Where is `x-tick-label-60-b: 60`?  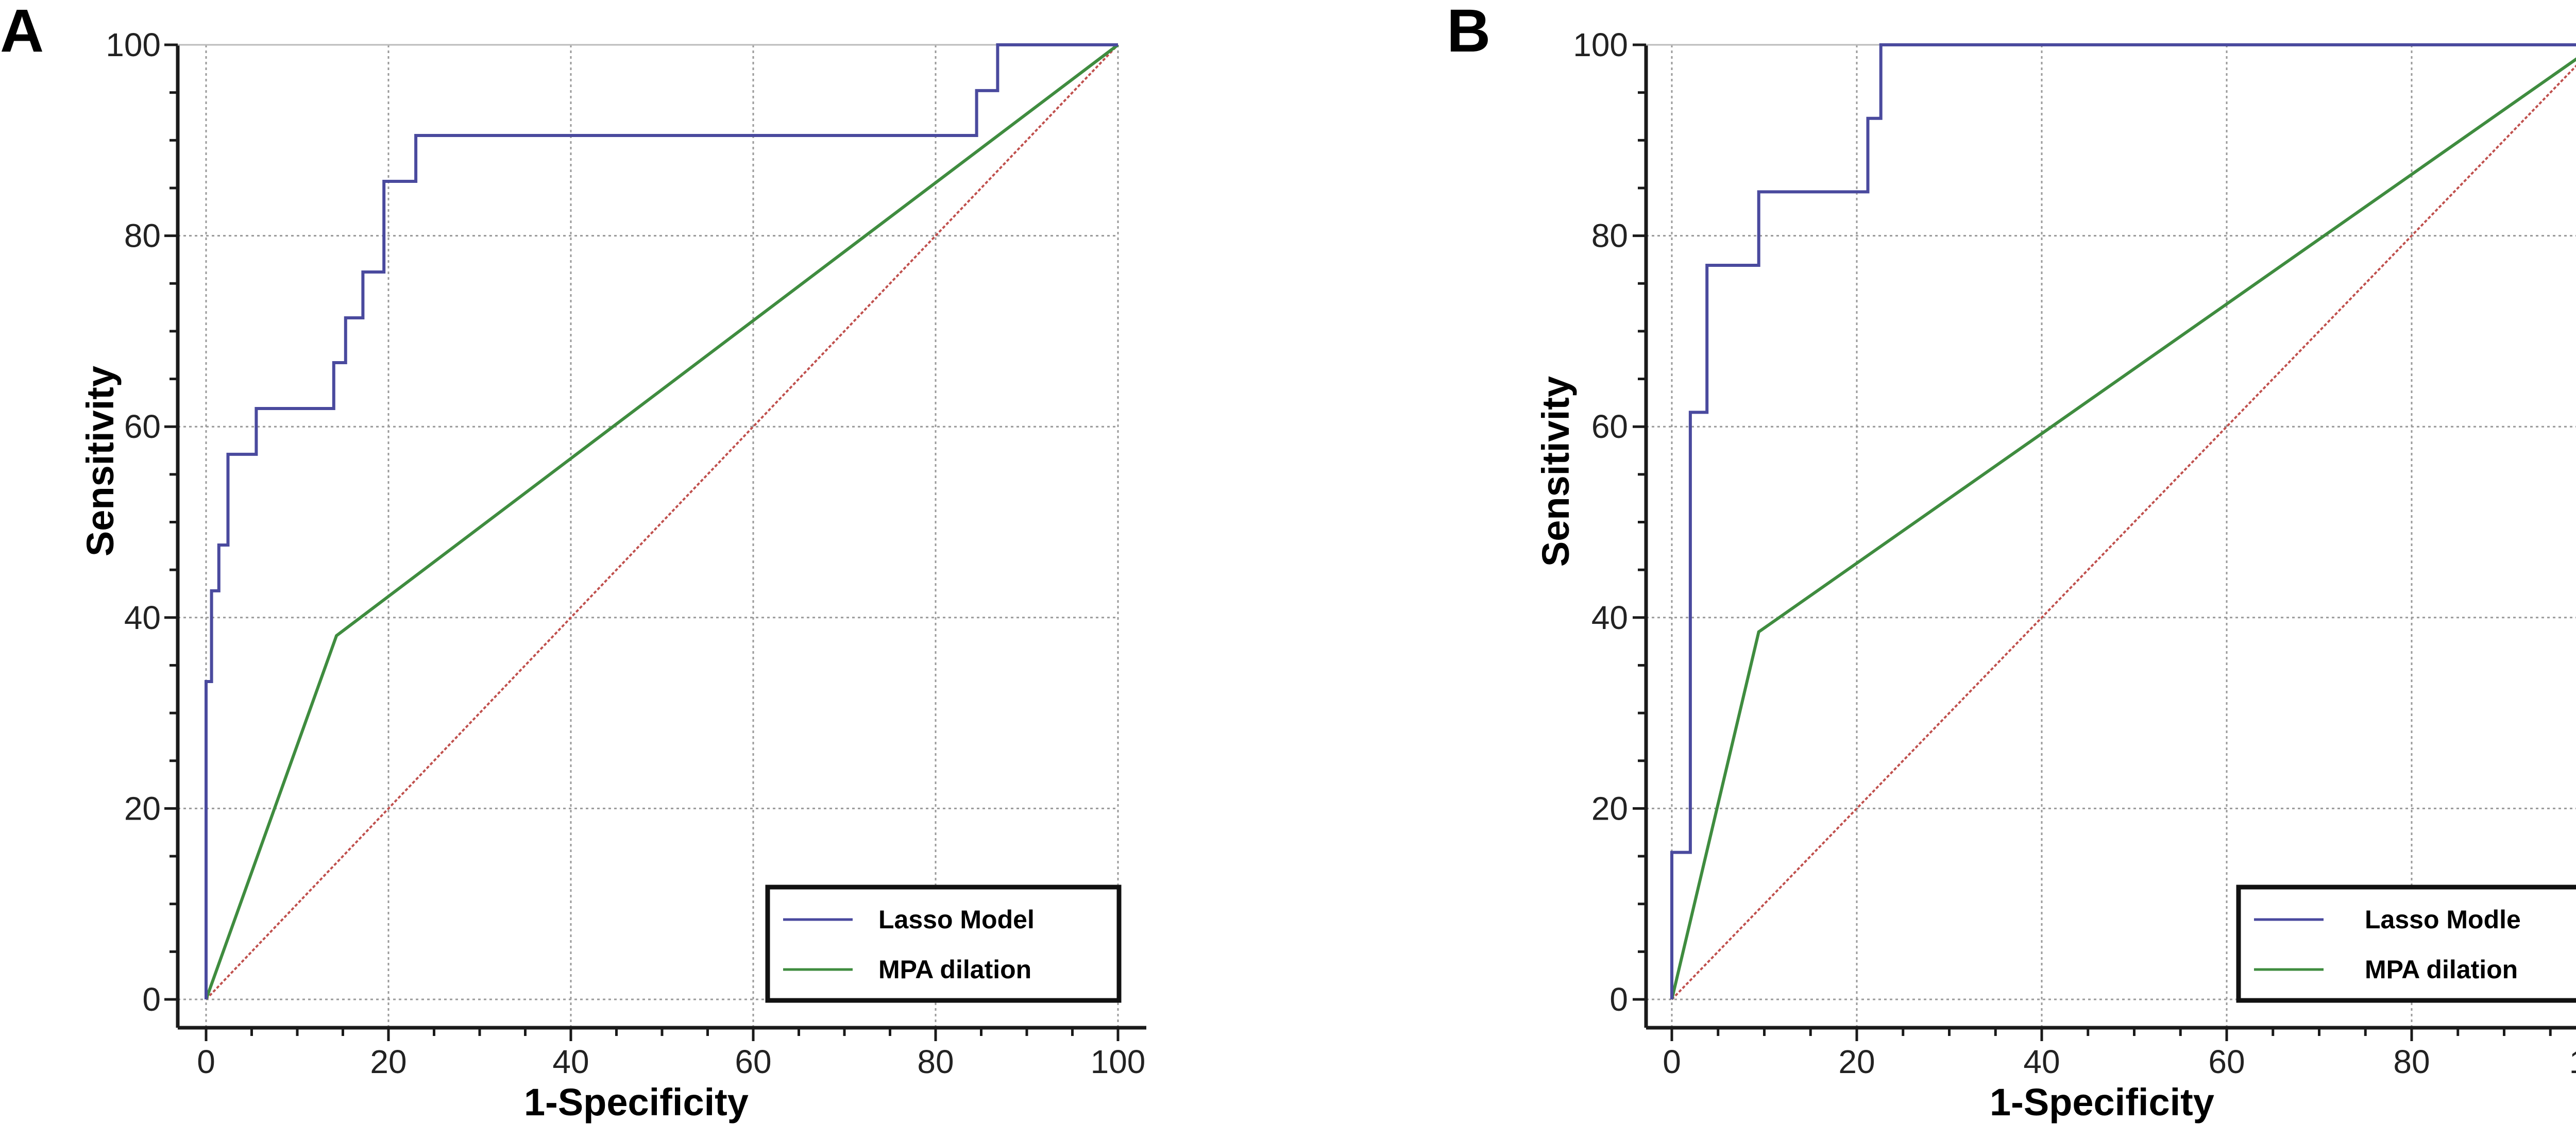
x-tick-label-60-b: 60 is located at coordinates (2226, 1061).